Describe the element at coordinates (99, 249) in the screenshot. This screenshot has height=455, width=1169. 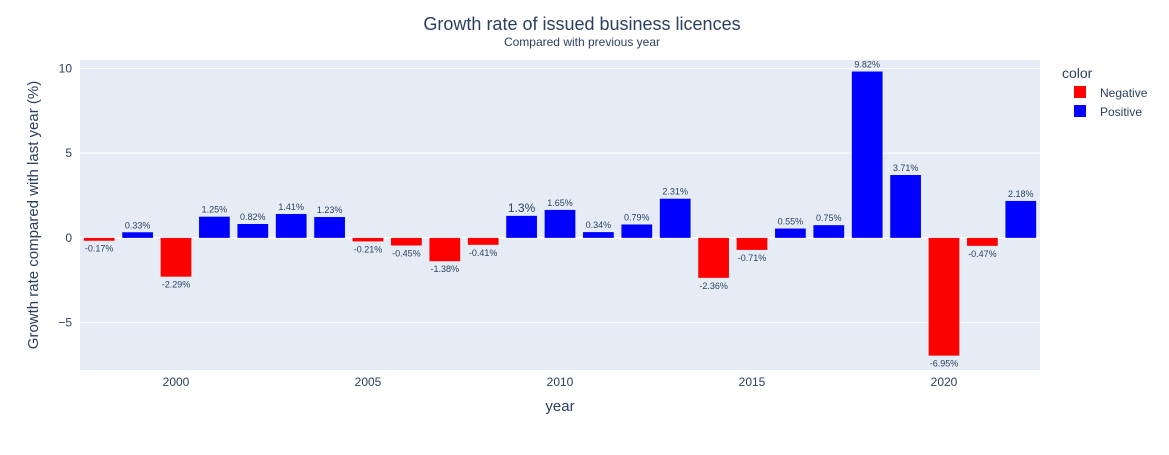
I see `data-label-1998: -0.17%` at that location.